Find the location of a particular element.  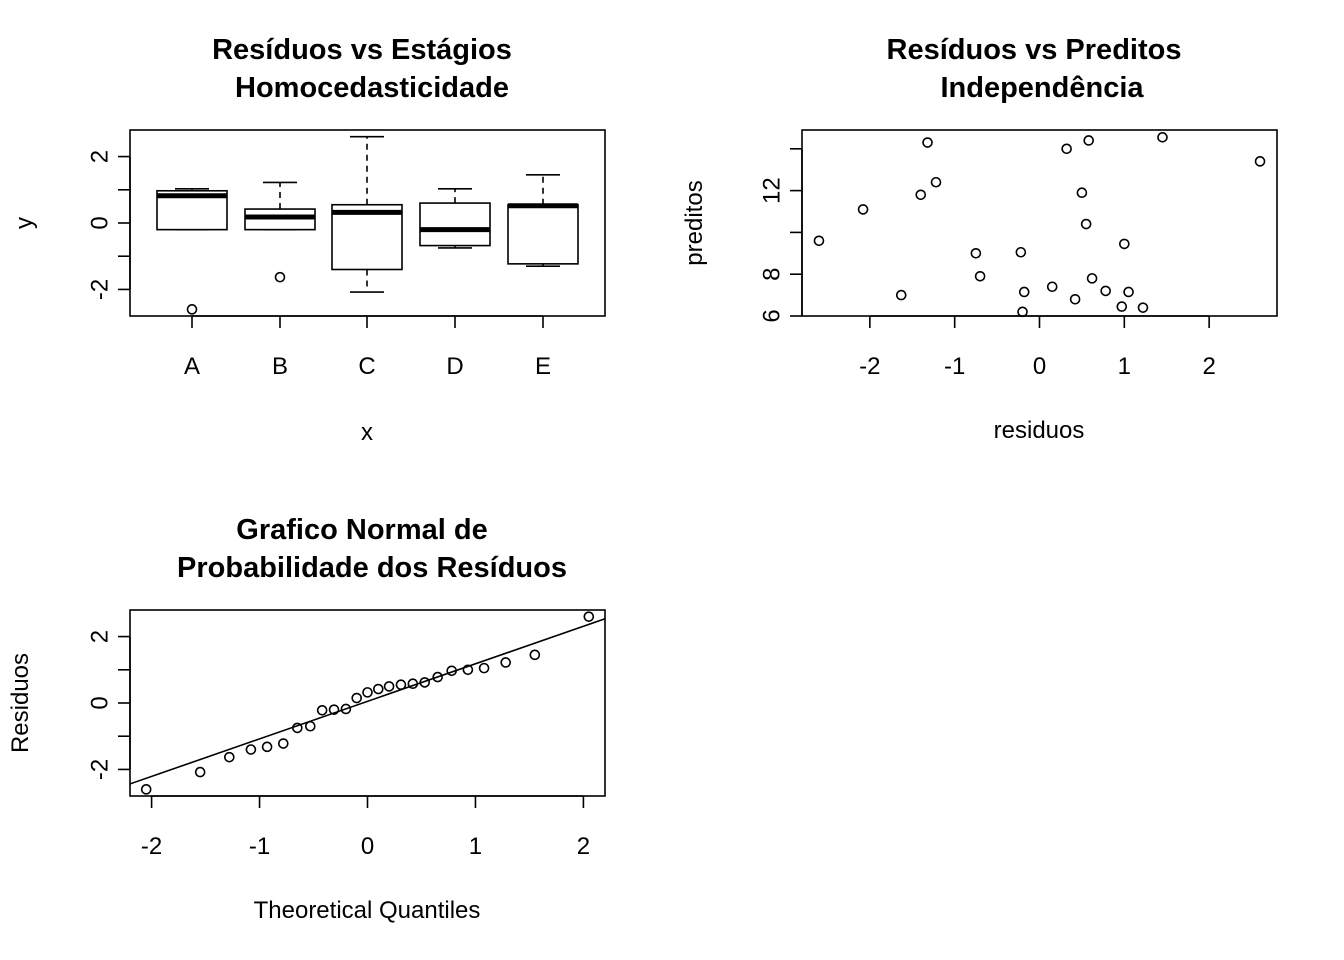

boxplot-ylabel: y is located at coordinates (24, 223).